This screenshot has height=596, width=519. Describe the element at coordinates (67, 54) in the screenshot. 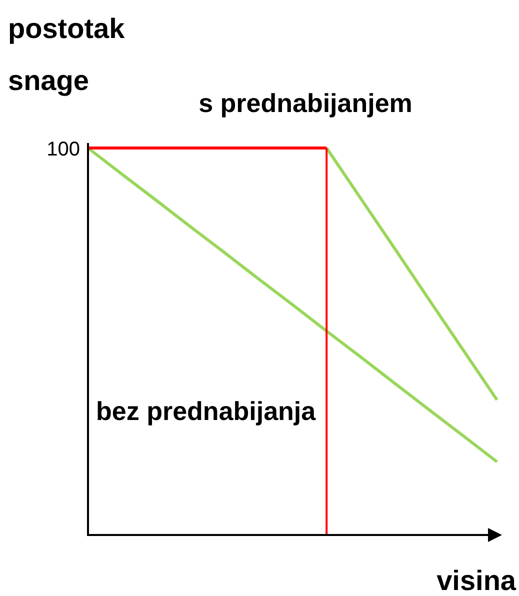

I see `y-axis-title: postotak snage` at that location.